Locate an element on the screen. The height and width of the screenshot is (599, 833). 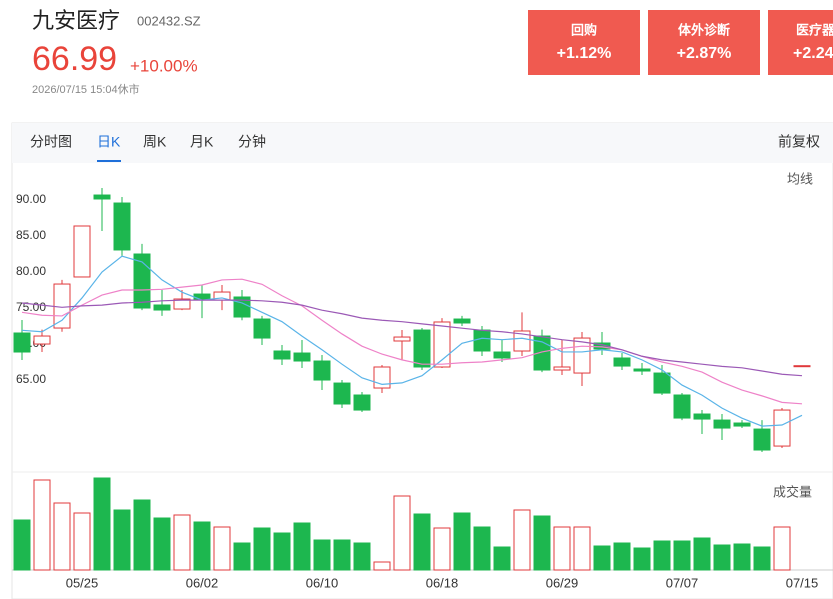
tab: 周K is located at coordinates (155, 142).